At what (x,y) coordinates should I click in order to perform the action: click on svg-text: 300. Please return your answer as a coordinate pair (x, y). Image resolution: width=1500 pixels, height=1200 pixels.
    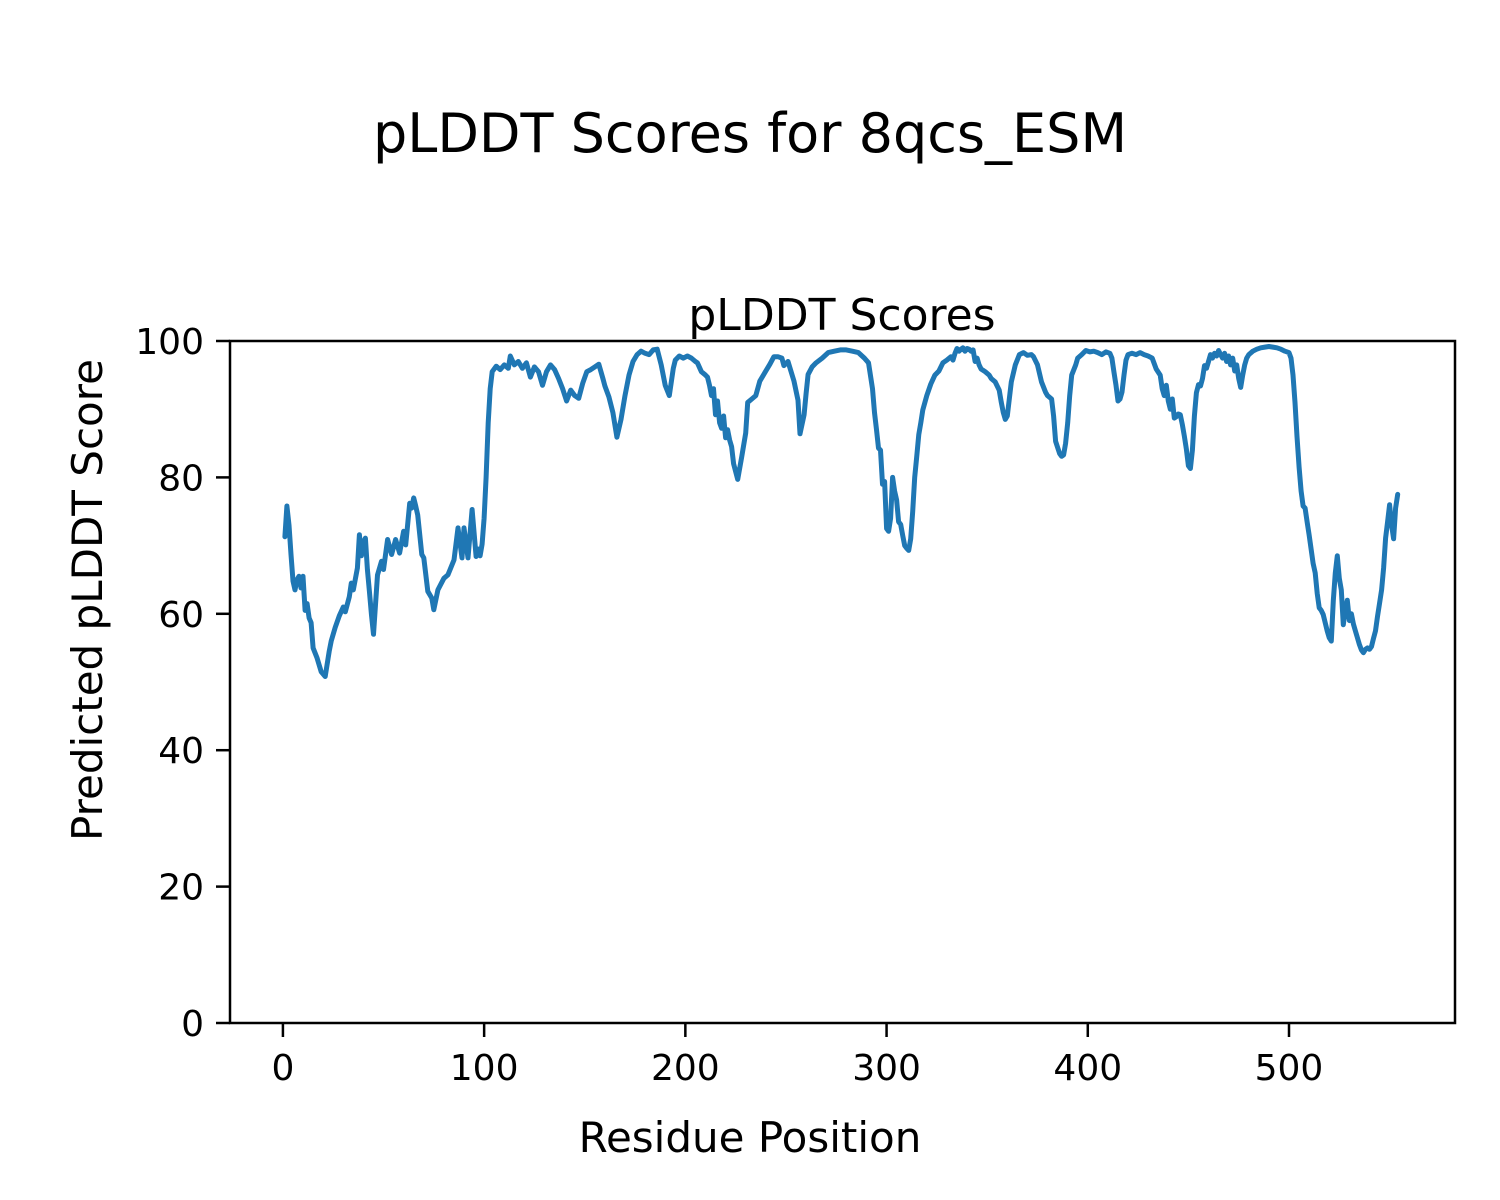
    Looking at the image, I should click on (886, 1068).